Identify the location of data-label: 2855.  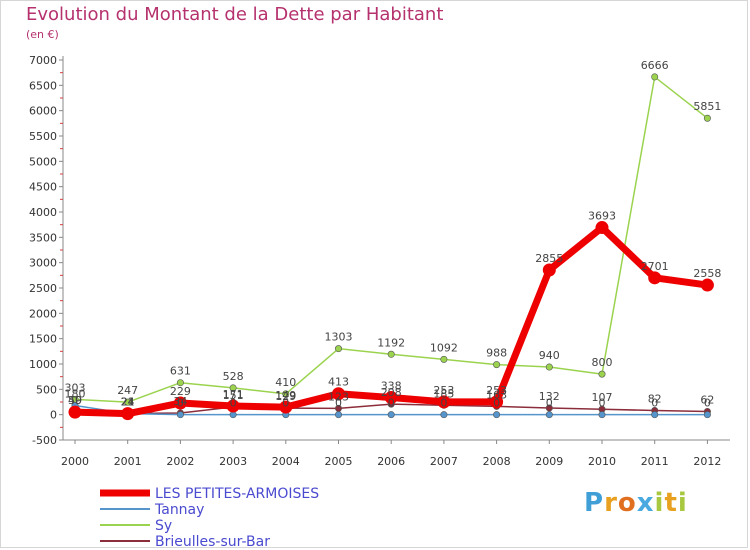
(549, 258).